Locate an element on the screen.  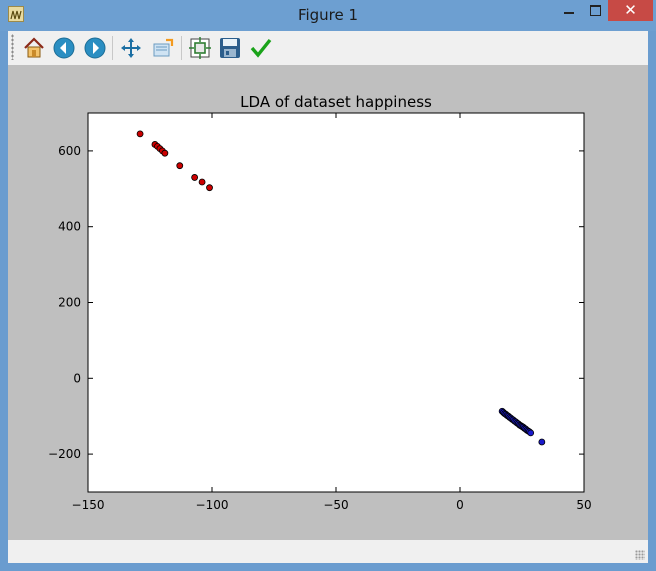
chart-title: LDA of dataset happiness is located at coordinates (336, 102).